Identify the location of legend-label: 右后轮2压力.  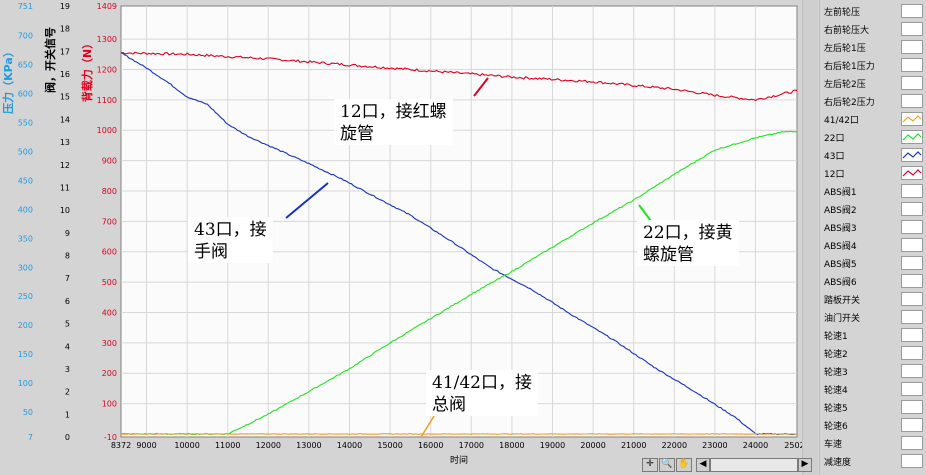
(849, 103).